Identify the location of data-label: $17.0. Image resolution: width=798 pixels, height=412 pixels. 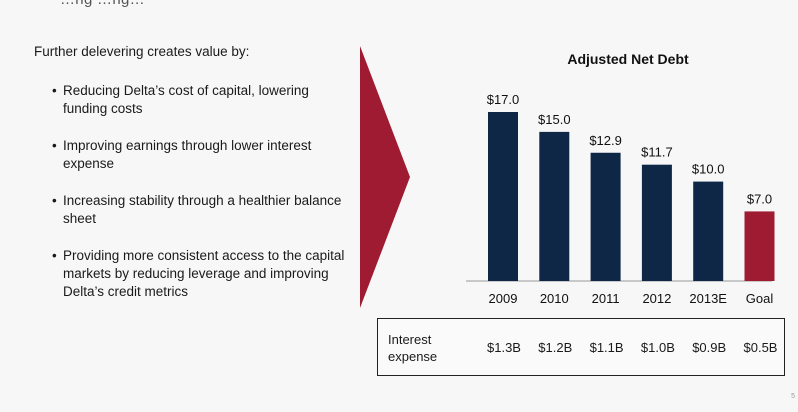
(503, 99).